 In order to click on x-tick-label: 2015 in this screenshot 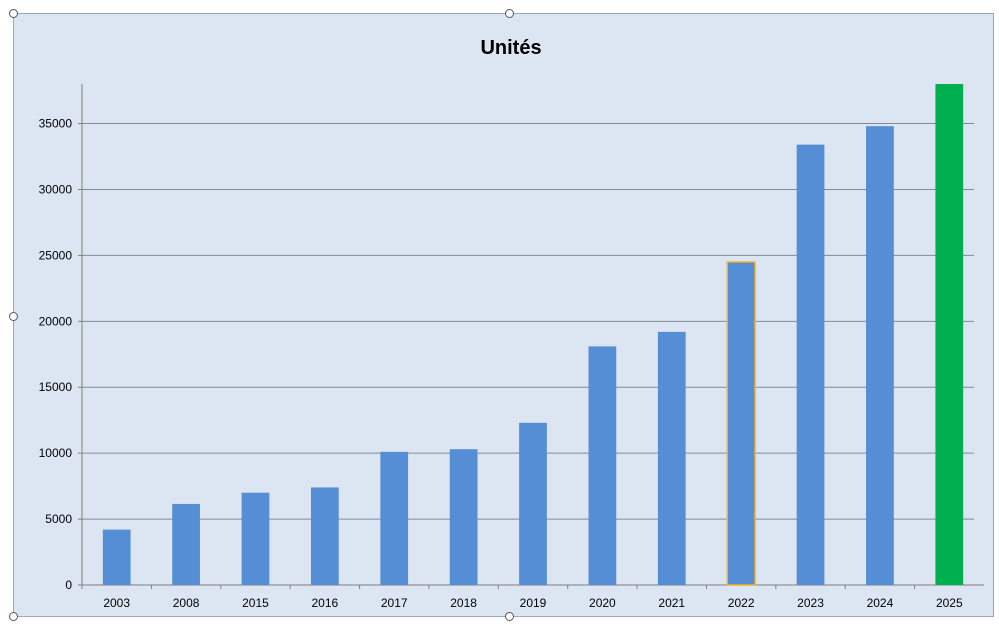, I will do `click(255, 603)`.